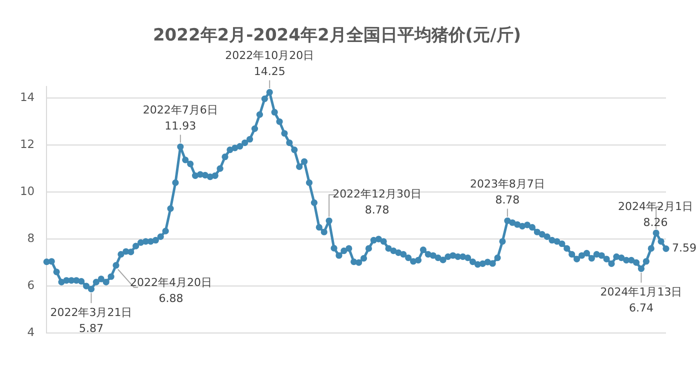  Describe the element at coordinates (91, 320) in the screenshot. I see `data-label: 2022年3月21日 5.87` at that location.